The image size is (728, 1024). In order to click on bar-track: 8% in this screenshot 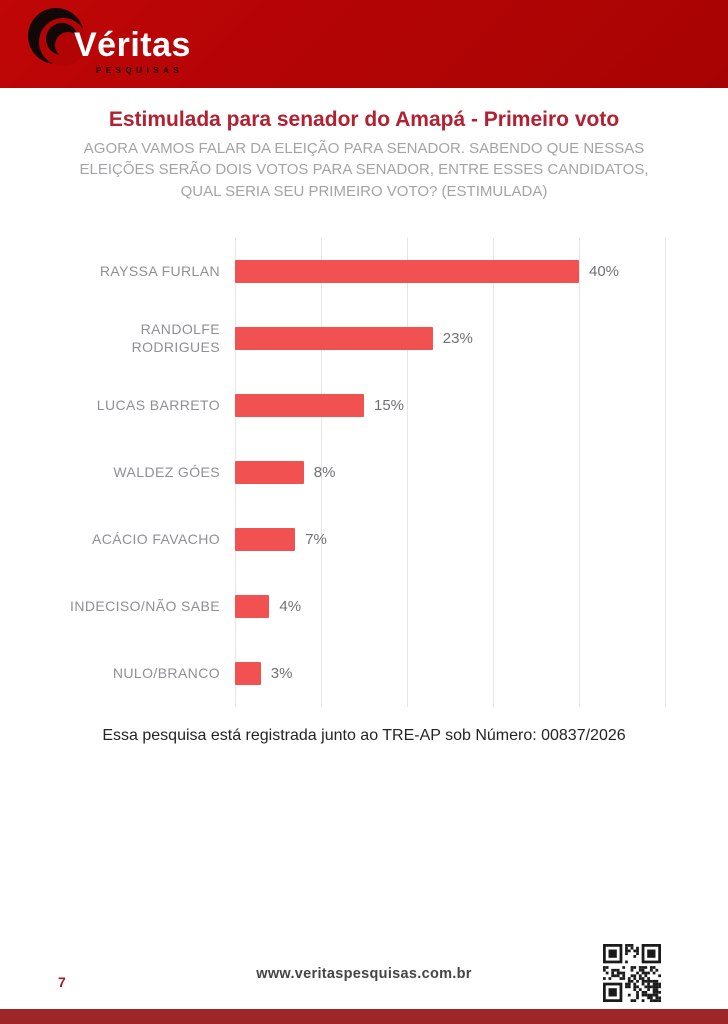, I will do `click(450, 472)`.